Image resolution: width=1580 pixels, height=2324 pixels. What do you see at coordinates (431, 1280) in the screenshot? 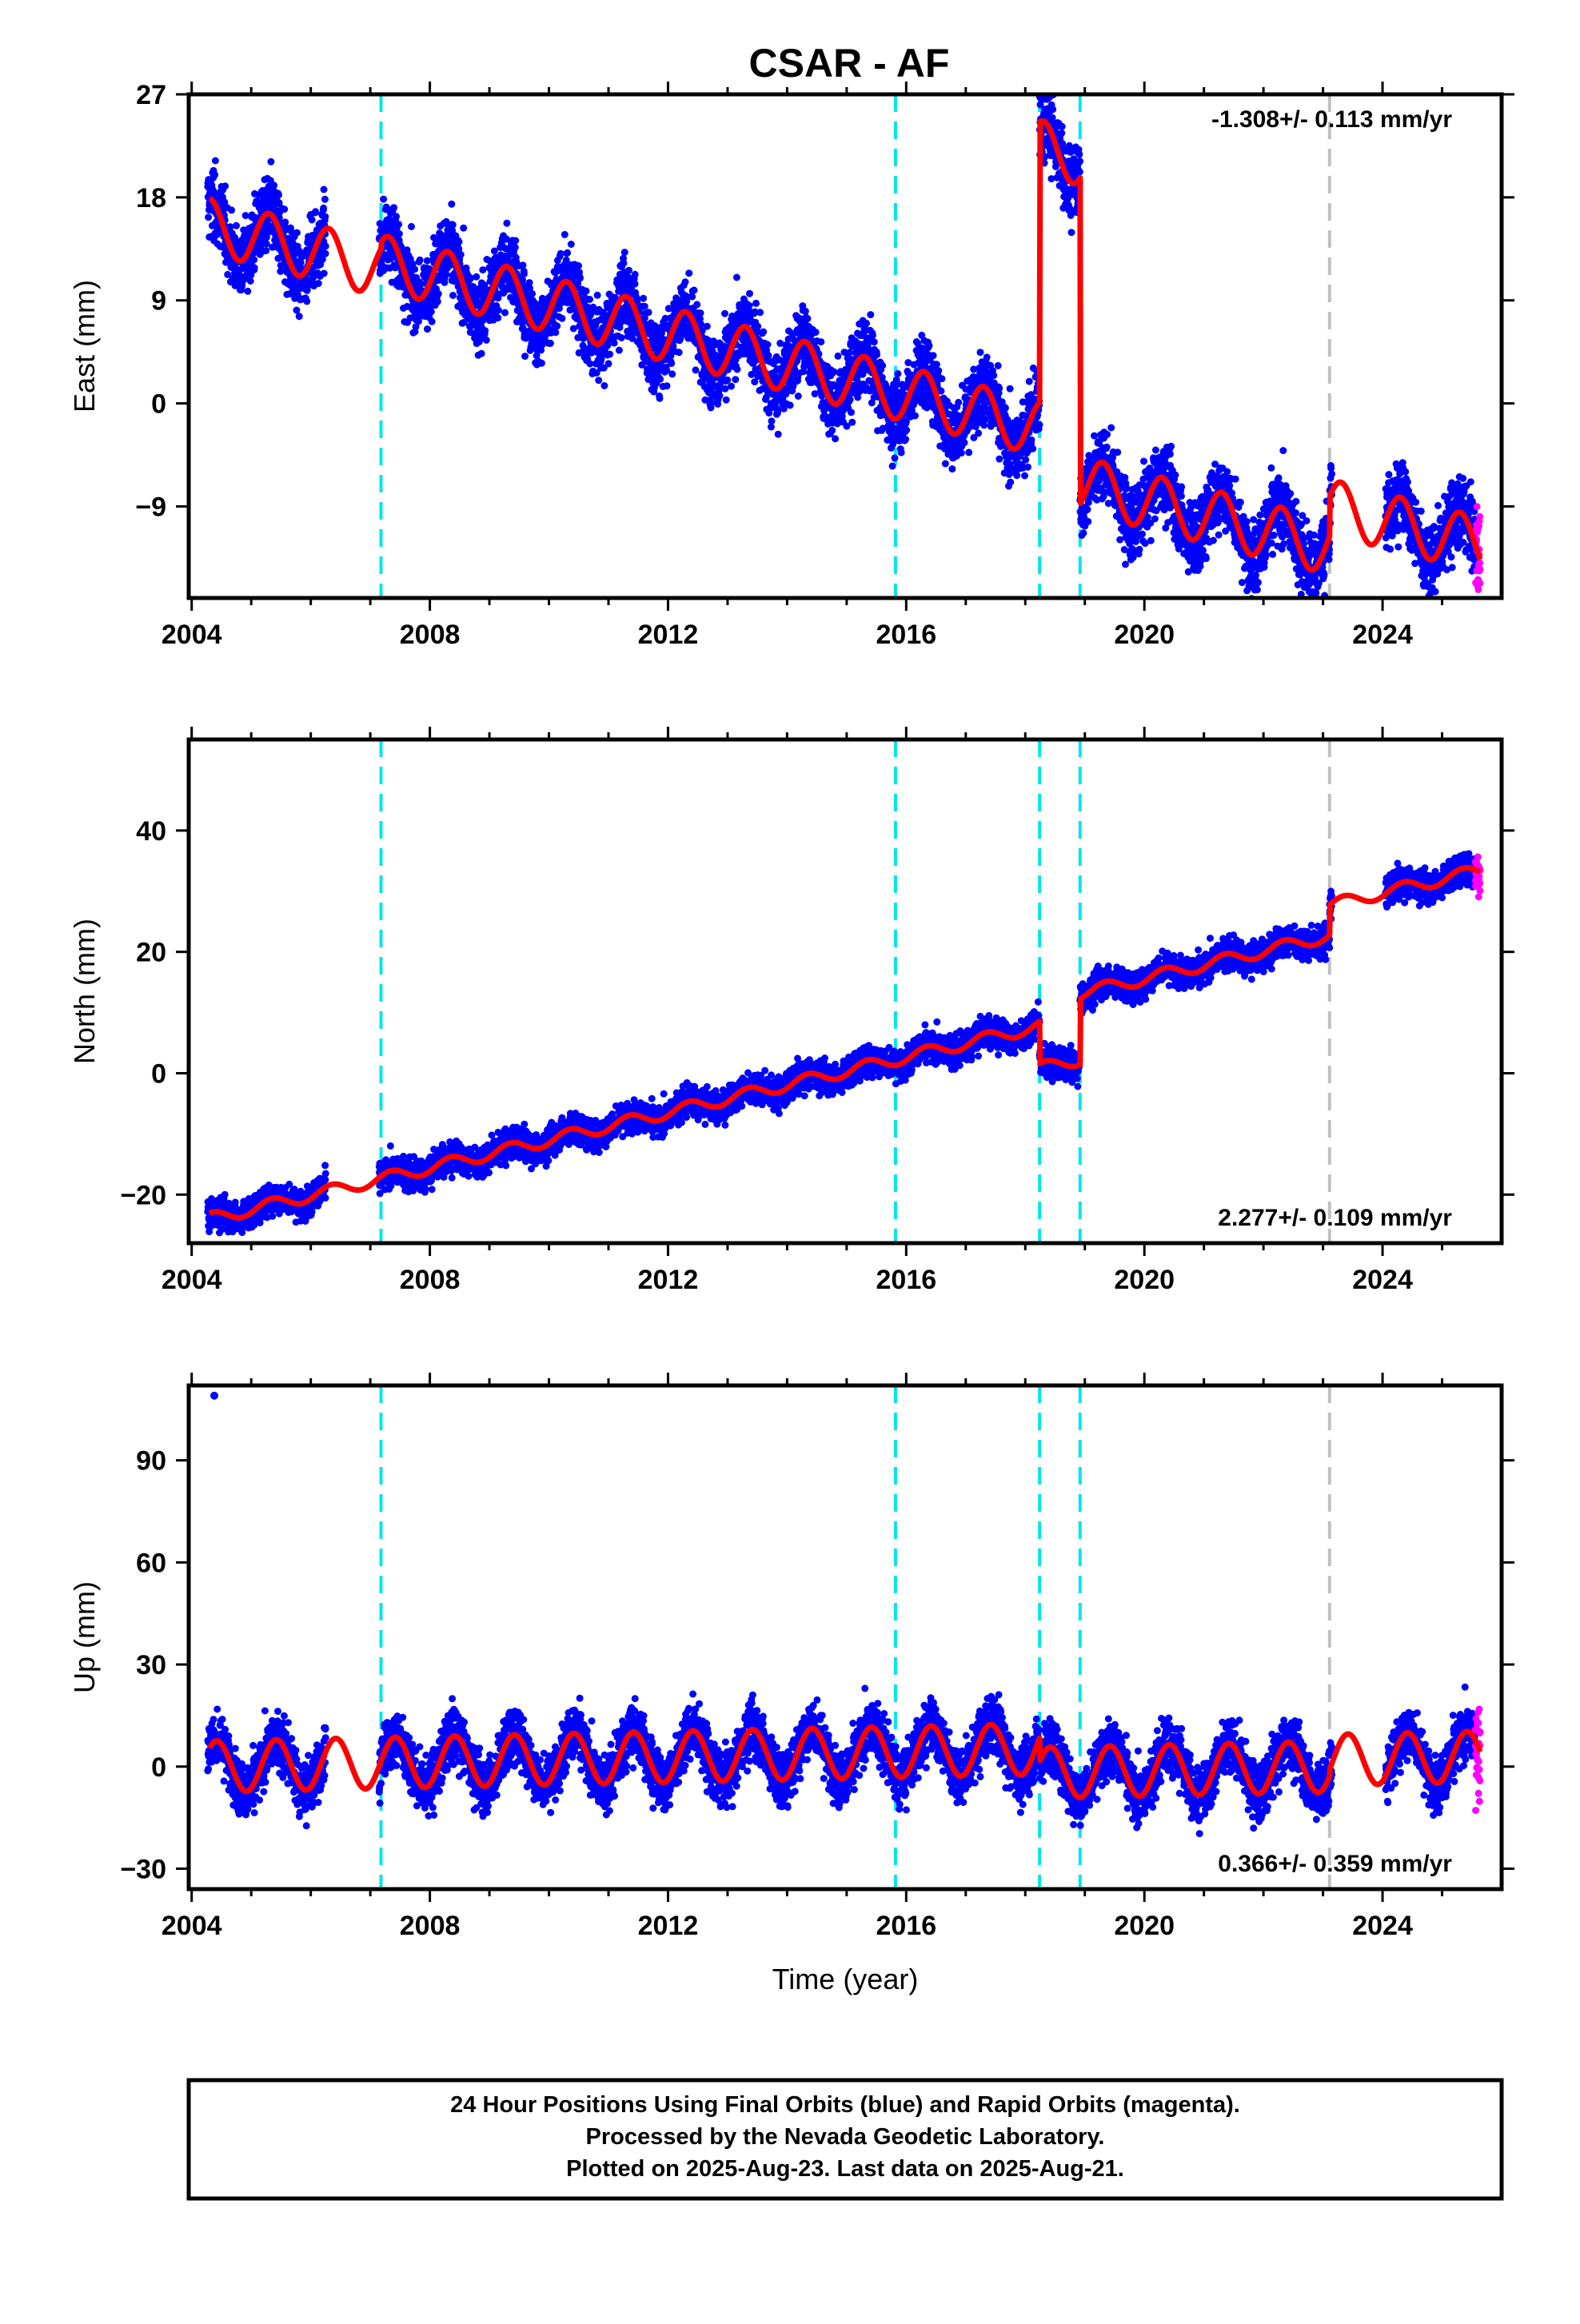
I see `north-x-tick-label-2008: 2008` at bounding box center [431, 1280].